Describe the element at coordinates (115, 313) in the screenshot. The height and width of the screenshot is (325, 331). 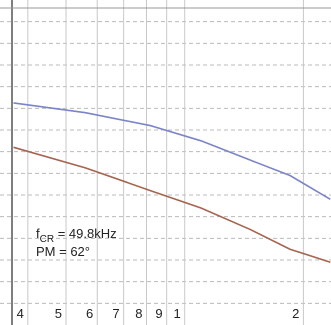
I see `x-tick-label: 7` at that location.